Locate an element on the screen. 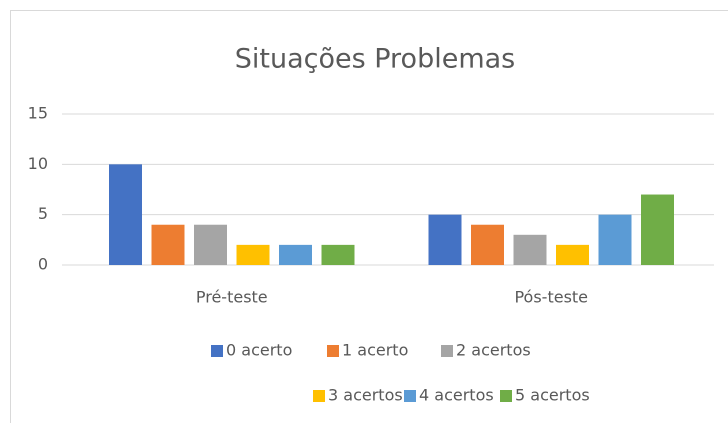 Image resolution: width=728 pixels, height=423 pixels. x-tick-label: Pós-teste is located at coordinates (551, 297).